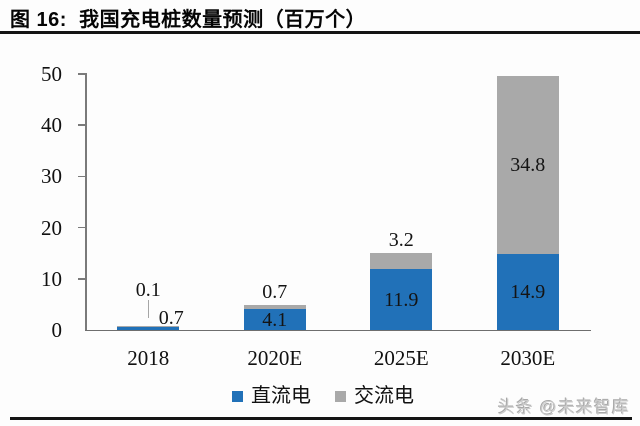 This screenshot has width=640, height=426. Describe the element at coordinates (401, 239) in the screenshot. I see `bar-value-label-ac: 3.2` at that location.